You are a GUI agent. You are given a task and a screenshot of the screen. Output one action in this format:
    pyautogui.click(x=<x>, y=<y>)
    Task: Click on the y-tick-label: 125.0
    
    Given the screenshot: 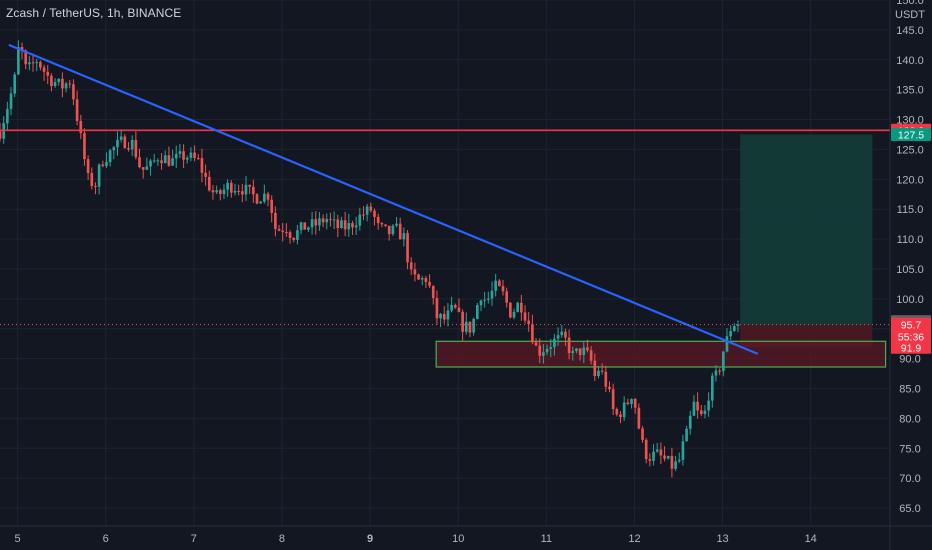 What is the action you would take?
    pyautogui.click(x=910, y=150)
    